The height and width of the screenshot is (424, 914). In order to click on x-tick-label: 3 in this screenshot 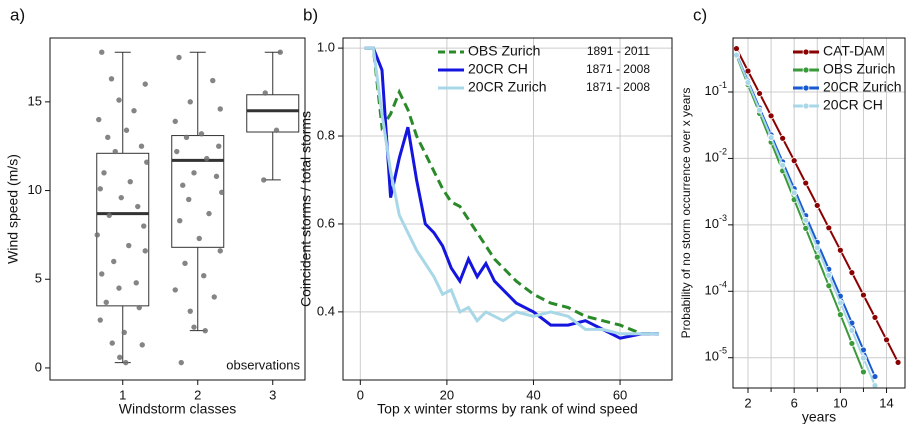, I will do `click(272, 394)`.